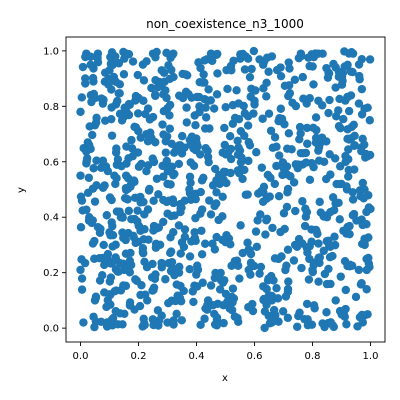 The height and width of the screenshot is (400, 400). What do you see at coordinates (139, 356) in the screenshot?
I see `x-tick-label: 0.2` at bounding box center [139, 356].